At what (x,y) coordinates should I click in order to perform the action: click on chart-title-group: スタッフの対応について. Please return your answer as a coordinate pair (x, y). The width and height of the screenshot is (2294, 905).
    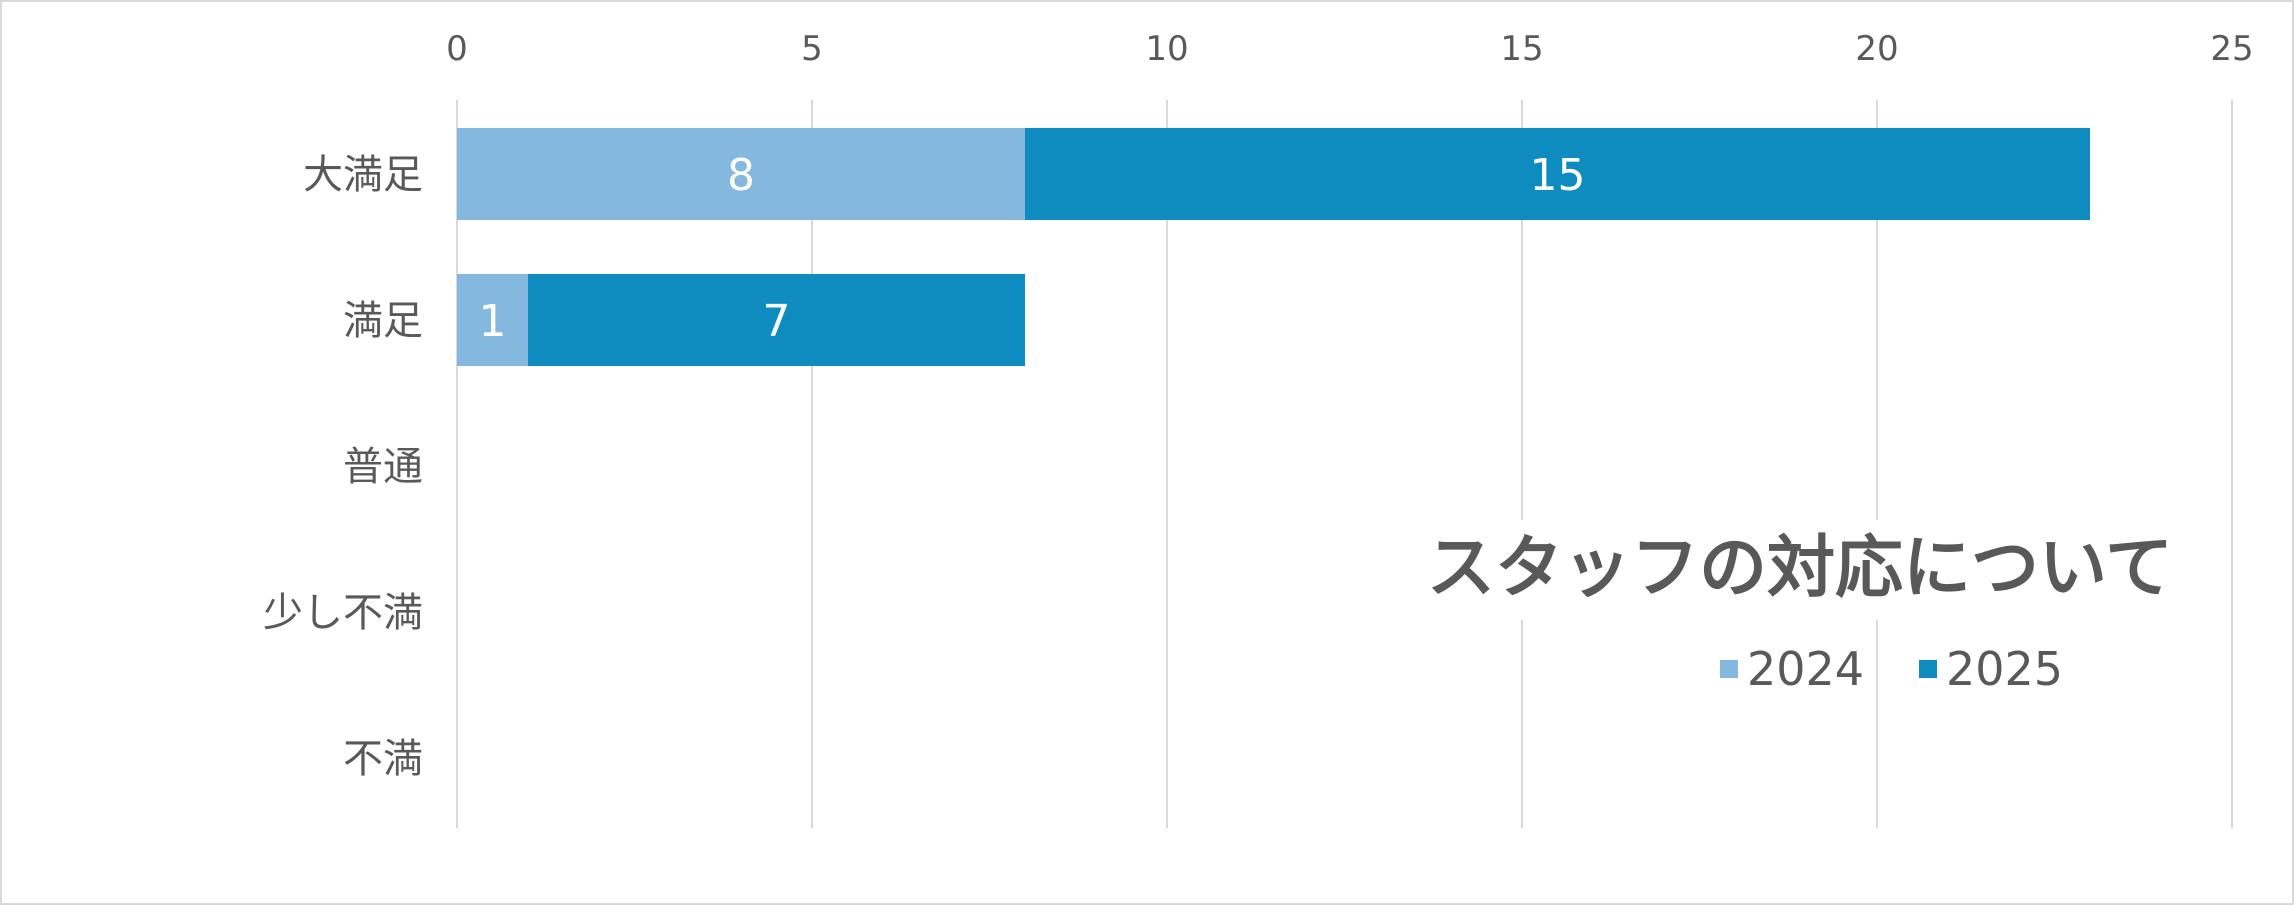
    Looking at the image, I should click on (1800, 570).